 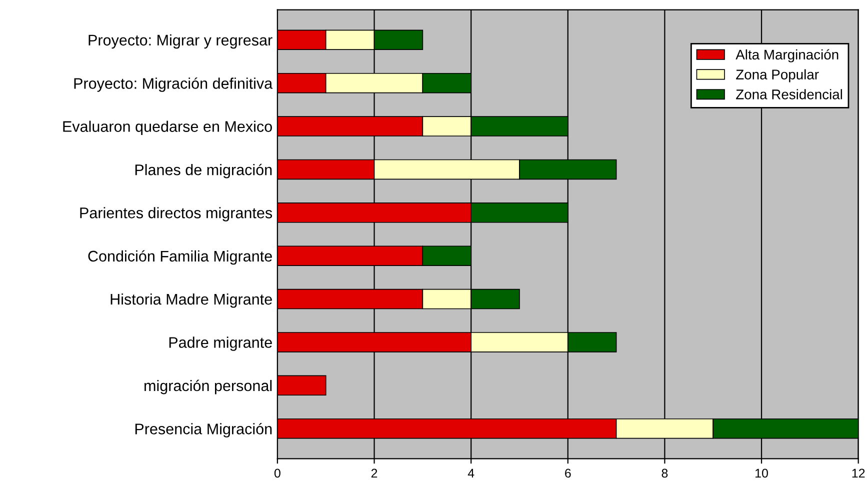 What do you see at coordinates (789, 94) in the screenshot?
I see `legend-label: Zona Residencial` at bounding box center [789, 94].